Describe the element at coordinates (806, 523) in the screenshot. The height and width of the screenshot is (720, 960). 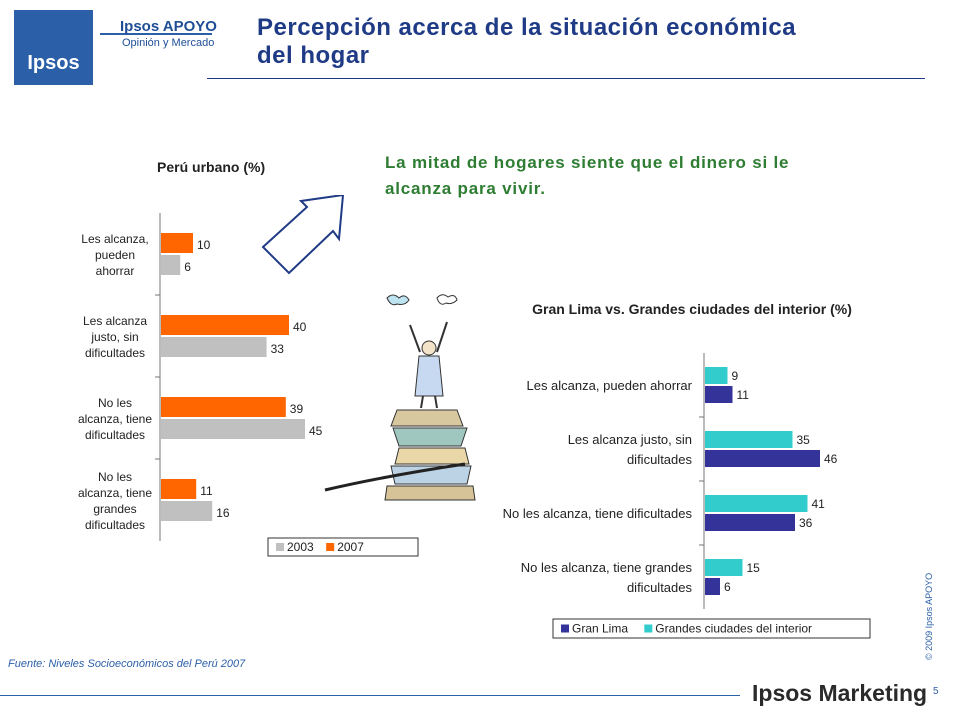
I see `data-label: 36` at that location.